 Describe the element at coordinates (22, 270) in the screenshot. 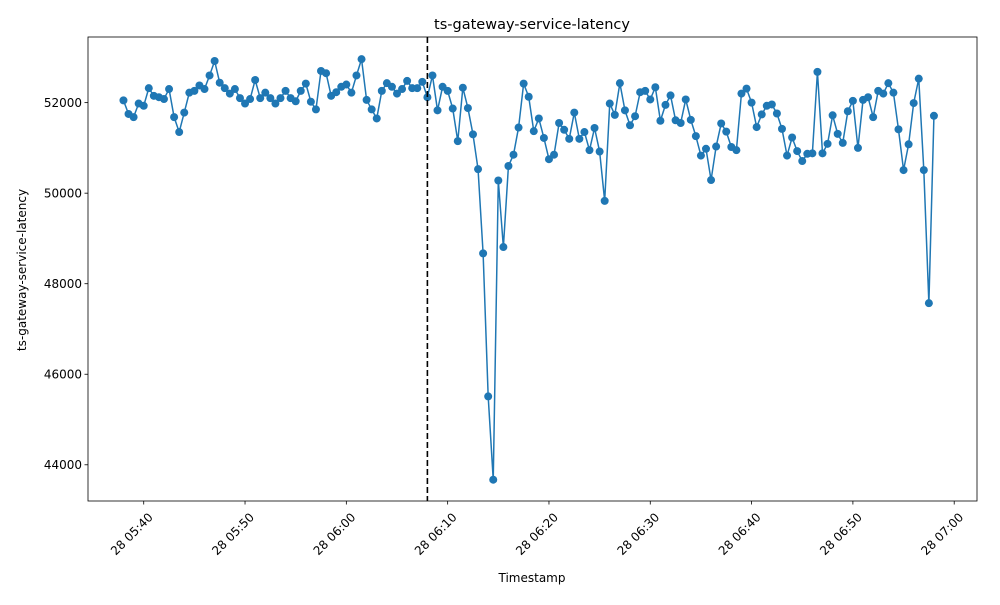

I see `y-axis-label: ts-gateway-service-latency` at that location.